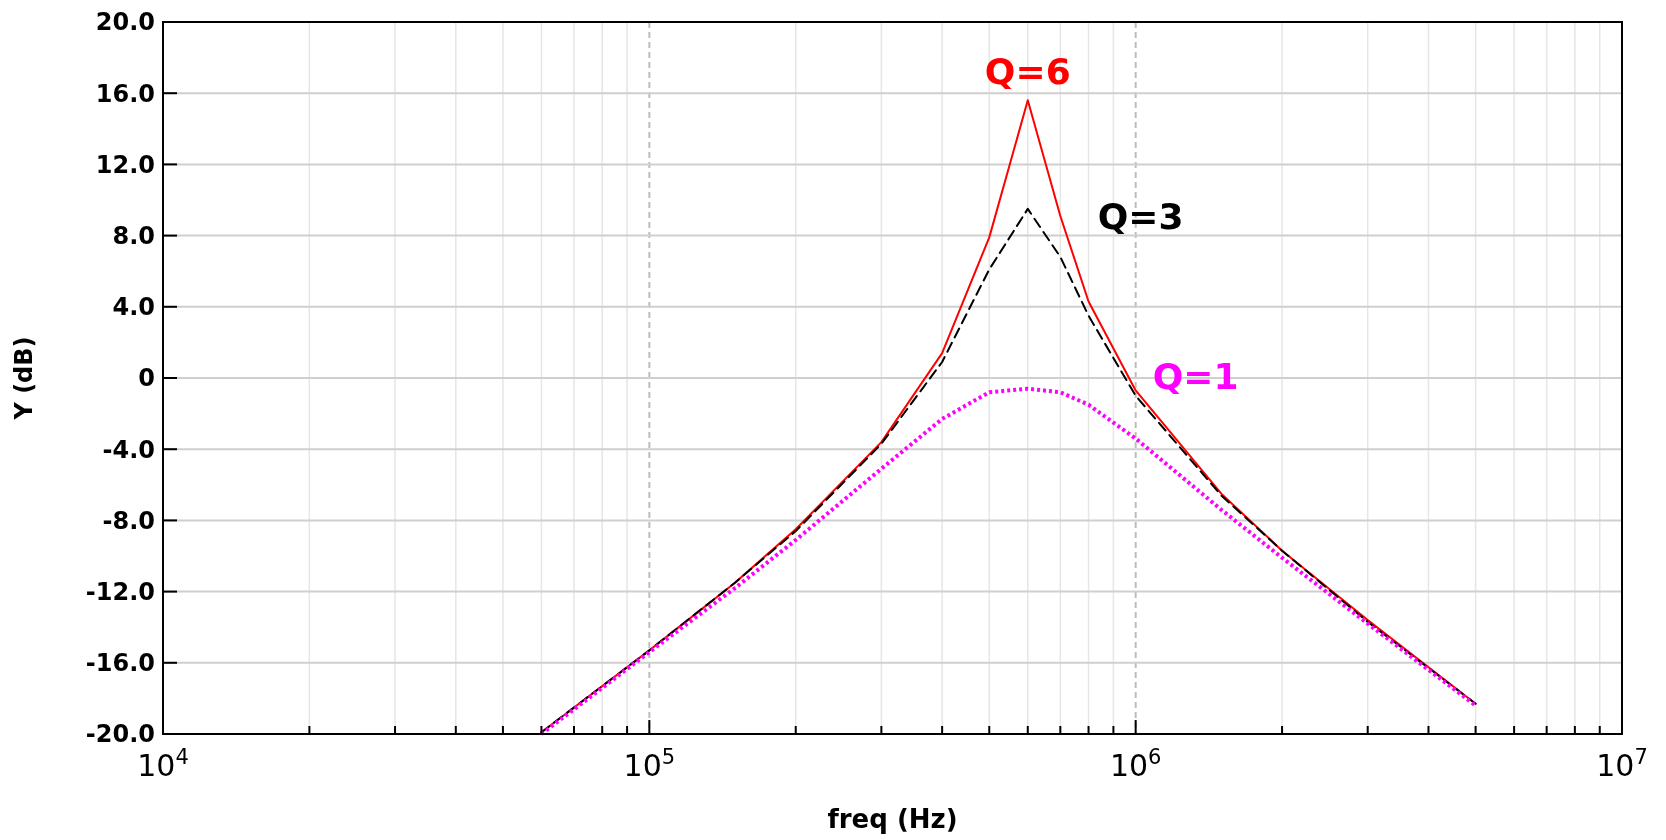  Describe the element at coordinates (146, 378) in the screenshot. I see `y-tick-label: 0` at that location.